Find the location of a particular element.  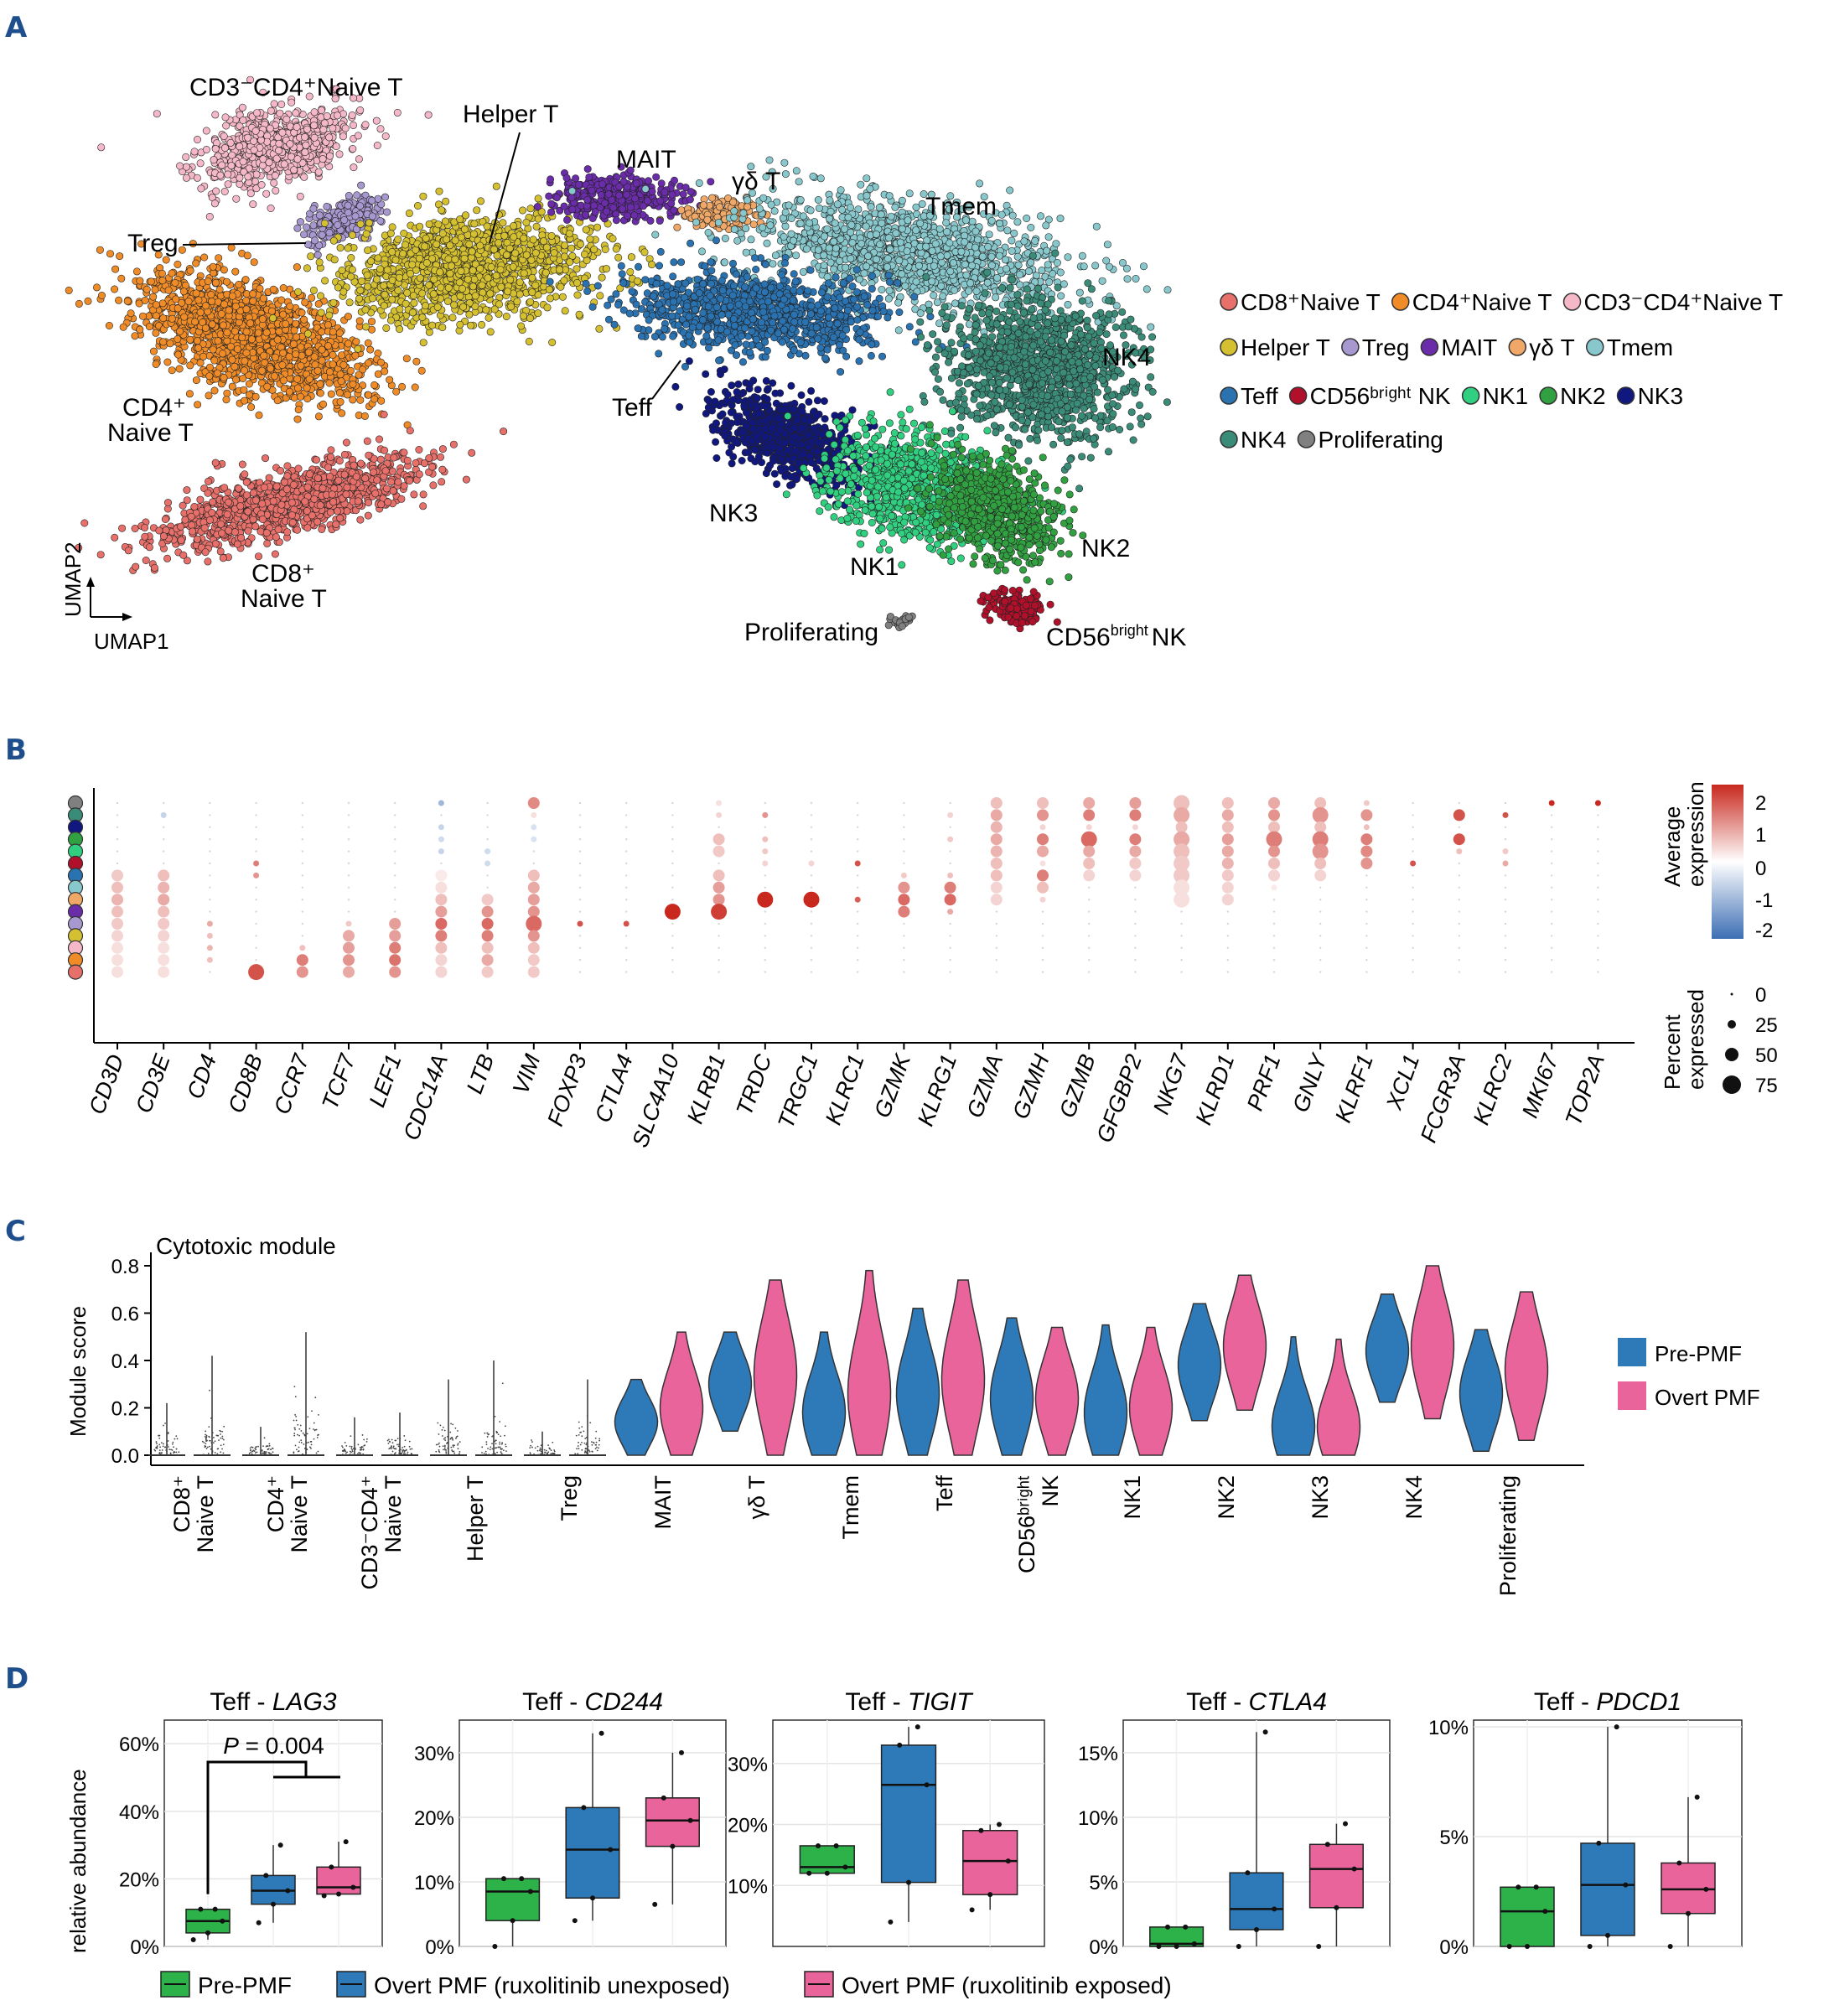

umap-cluster-points is located at coordinates (265, 148).